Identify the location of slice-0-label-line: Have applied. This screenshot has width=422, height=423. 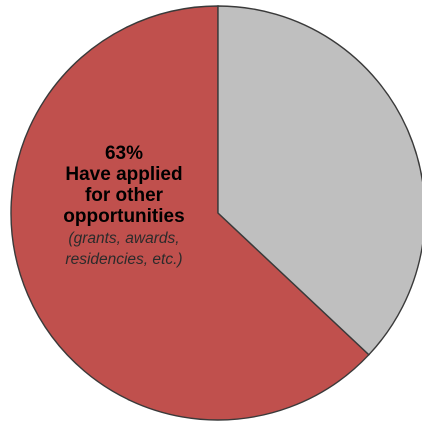
(123, 174).